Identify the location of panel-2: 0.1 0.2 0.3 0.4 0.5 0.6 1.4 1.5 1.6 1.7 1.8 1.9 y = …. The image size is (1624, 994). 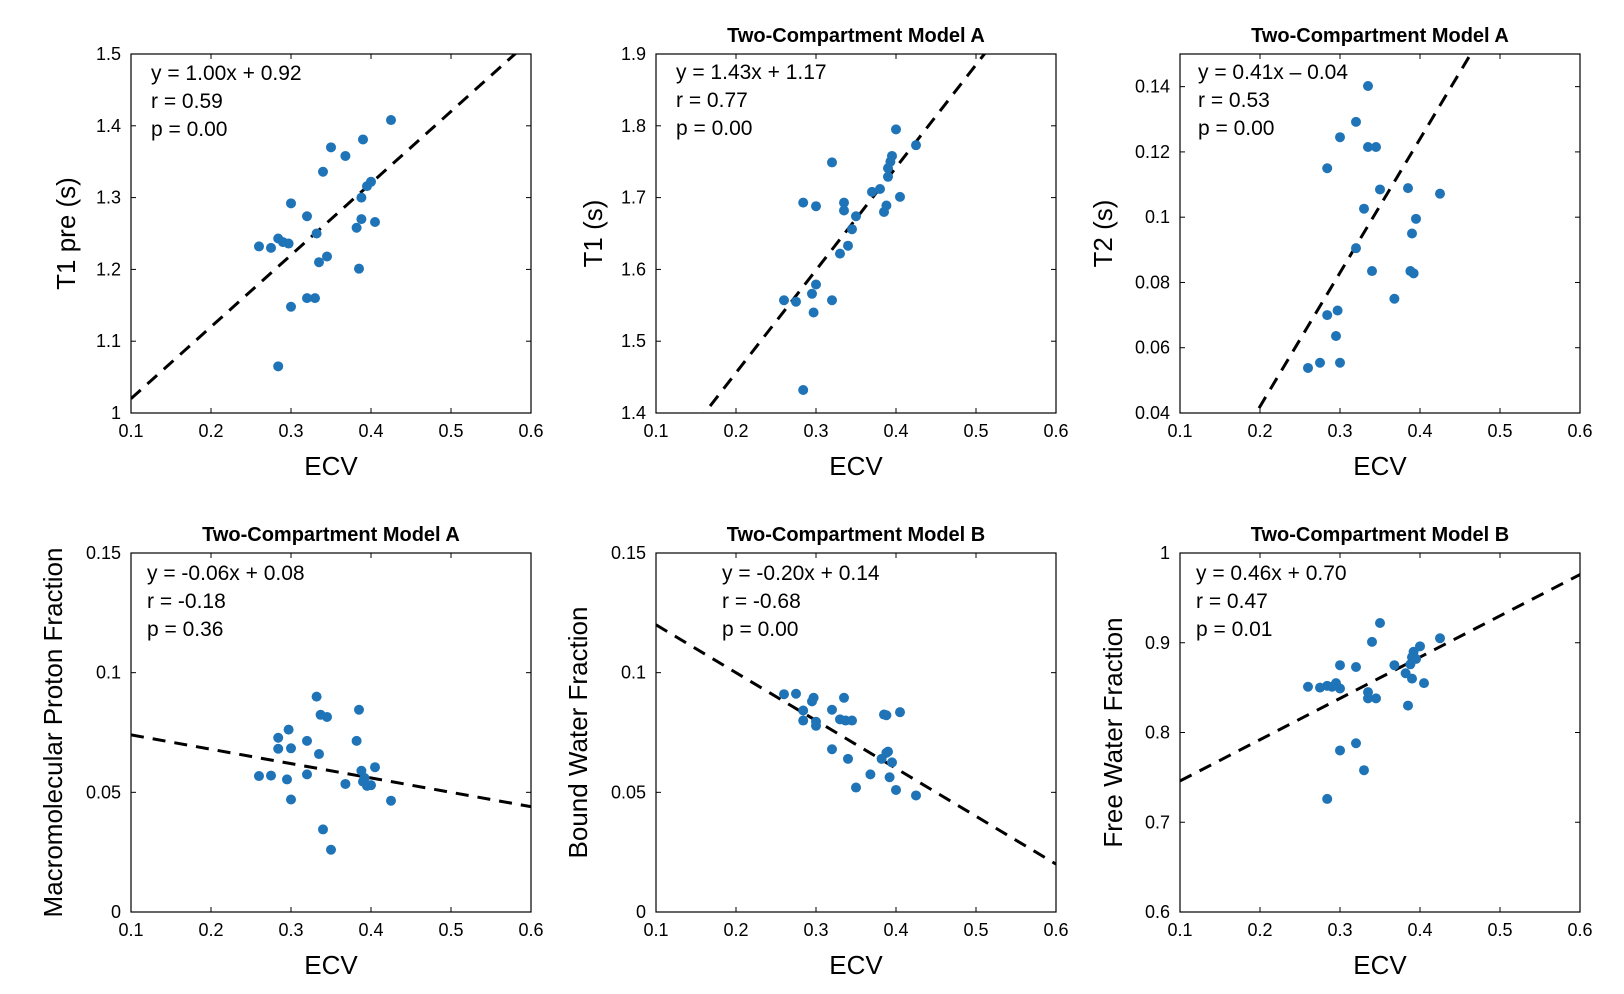
(823, 253).